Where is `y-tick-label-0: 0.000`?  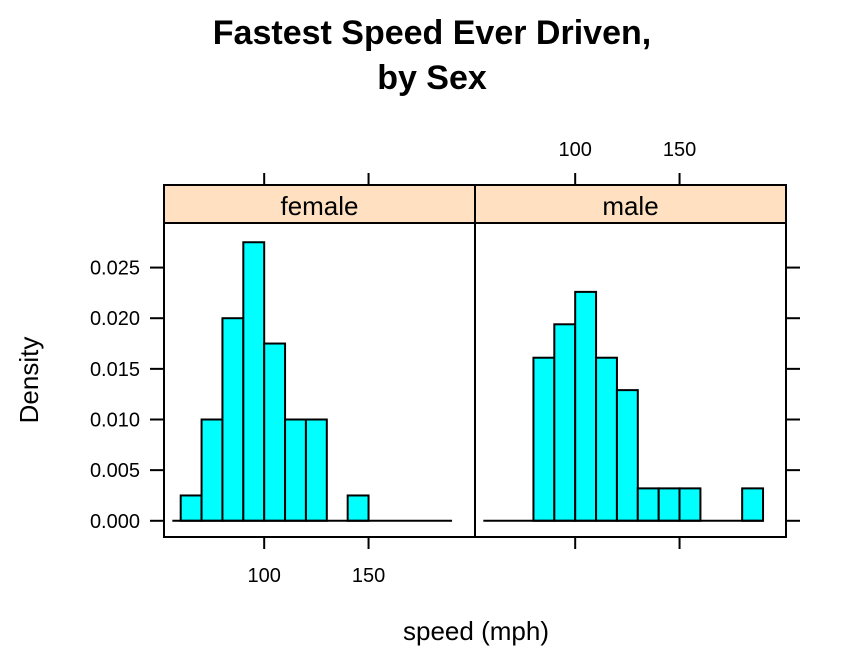 y-tick-label-0: 0.000 is located at coordinates (115, 522).